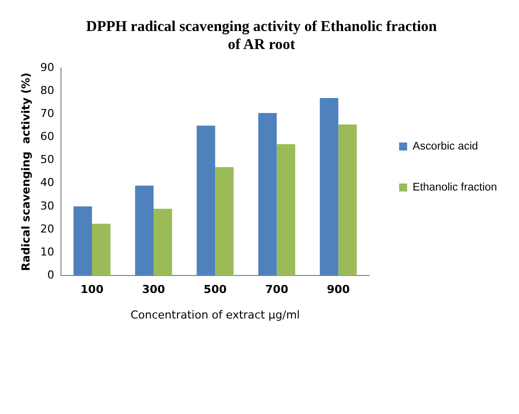  Describe the element at coordinates (47, 137) in the screenshot. I see `y-tick-label: 60` at that location.